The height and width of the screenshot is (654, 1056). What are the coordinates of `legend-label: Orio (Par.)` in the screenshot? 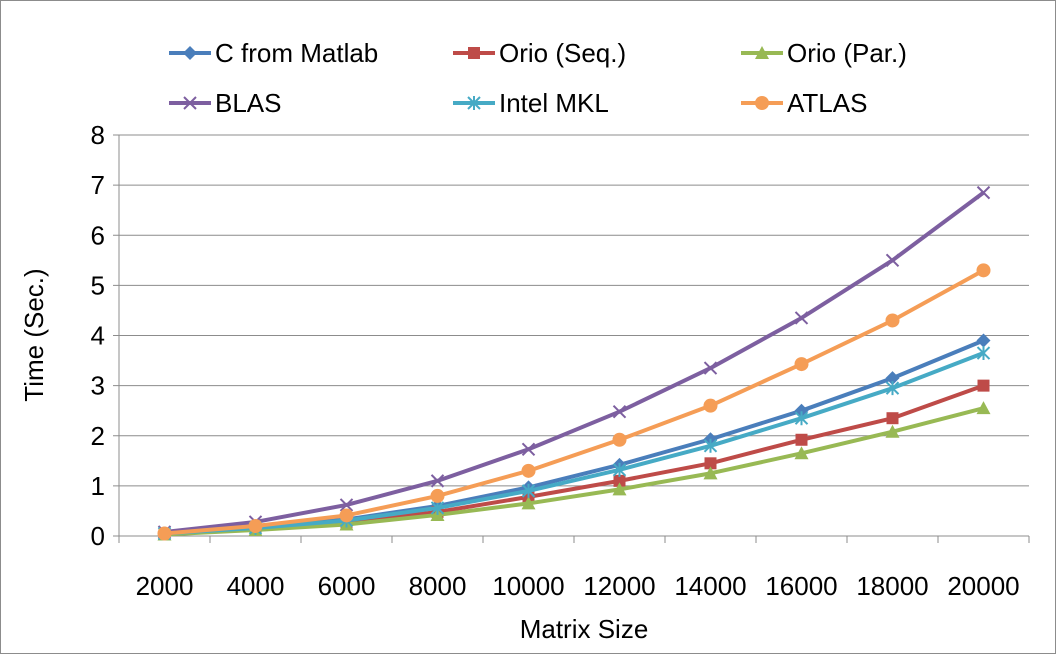 It's located at (847, 53).